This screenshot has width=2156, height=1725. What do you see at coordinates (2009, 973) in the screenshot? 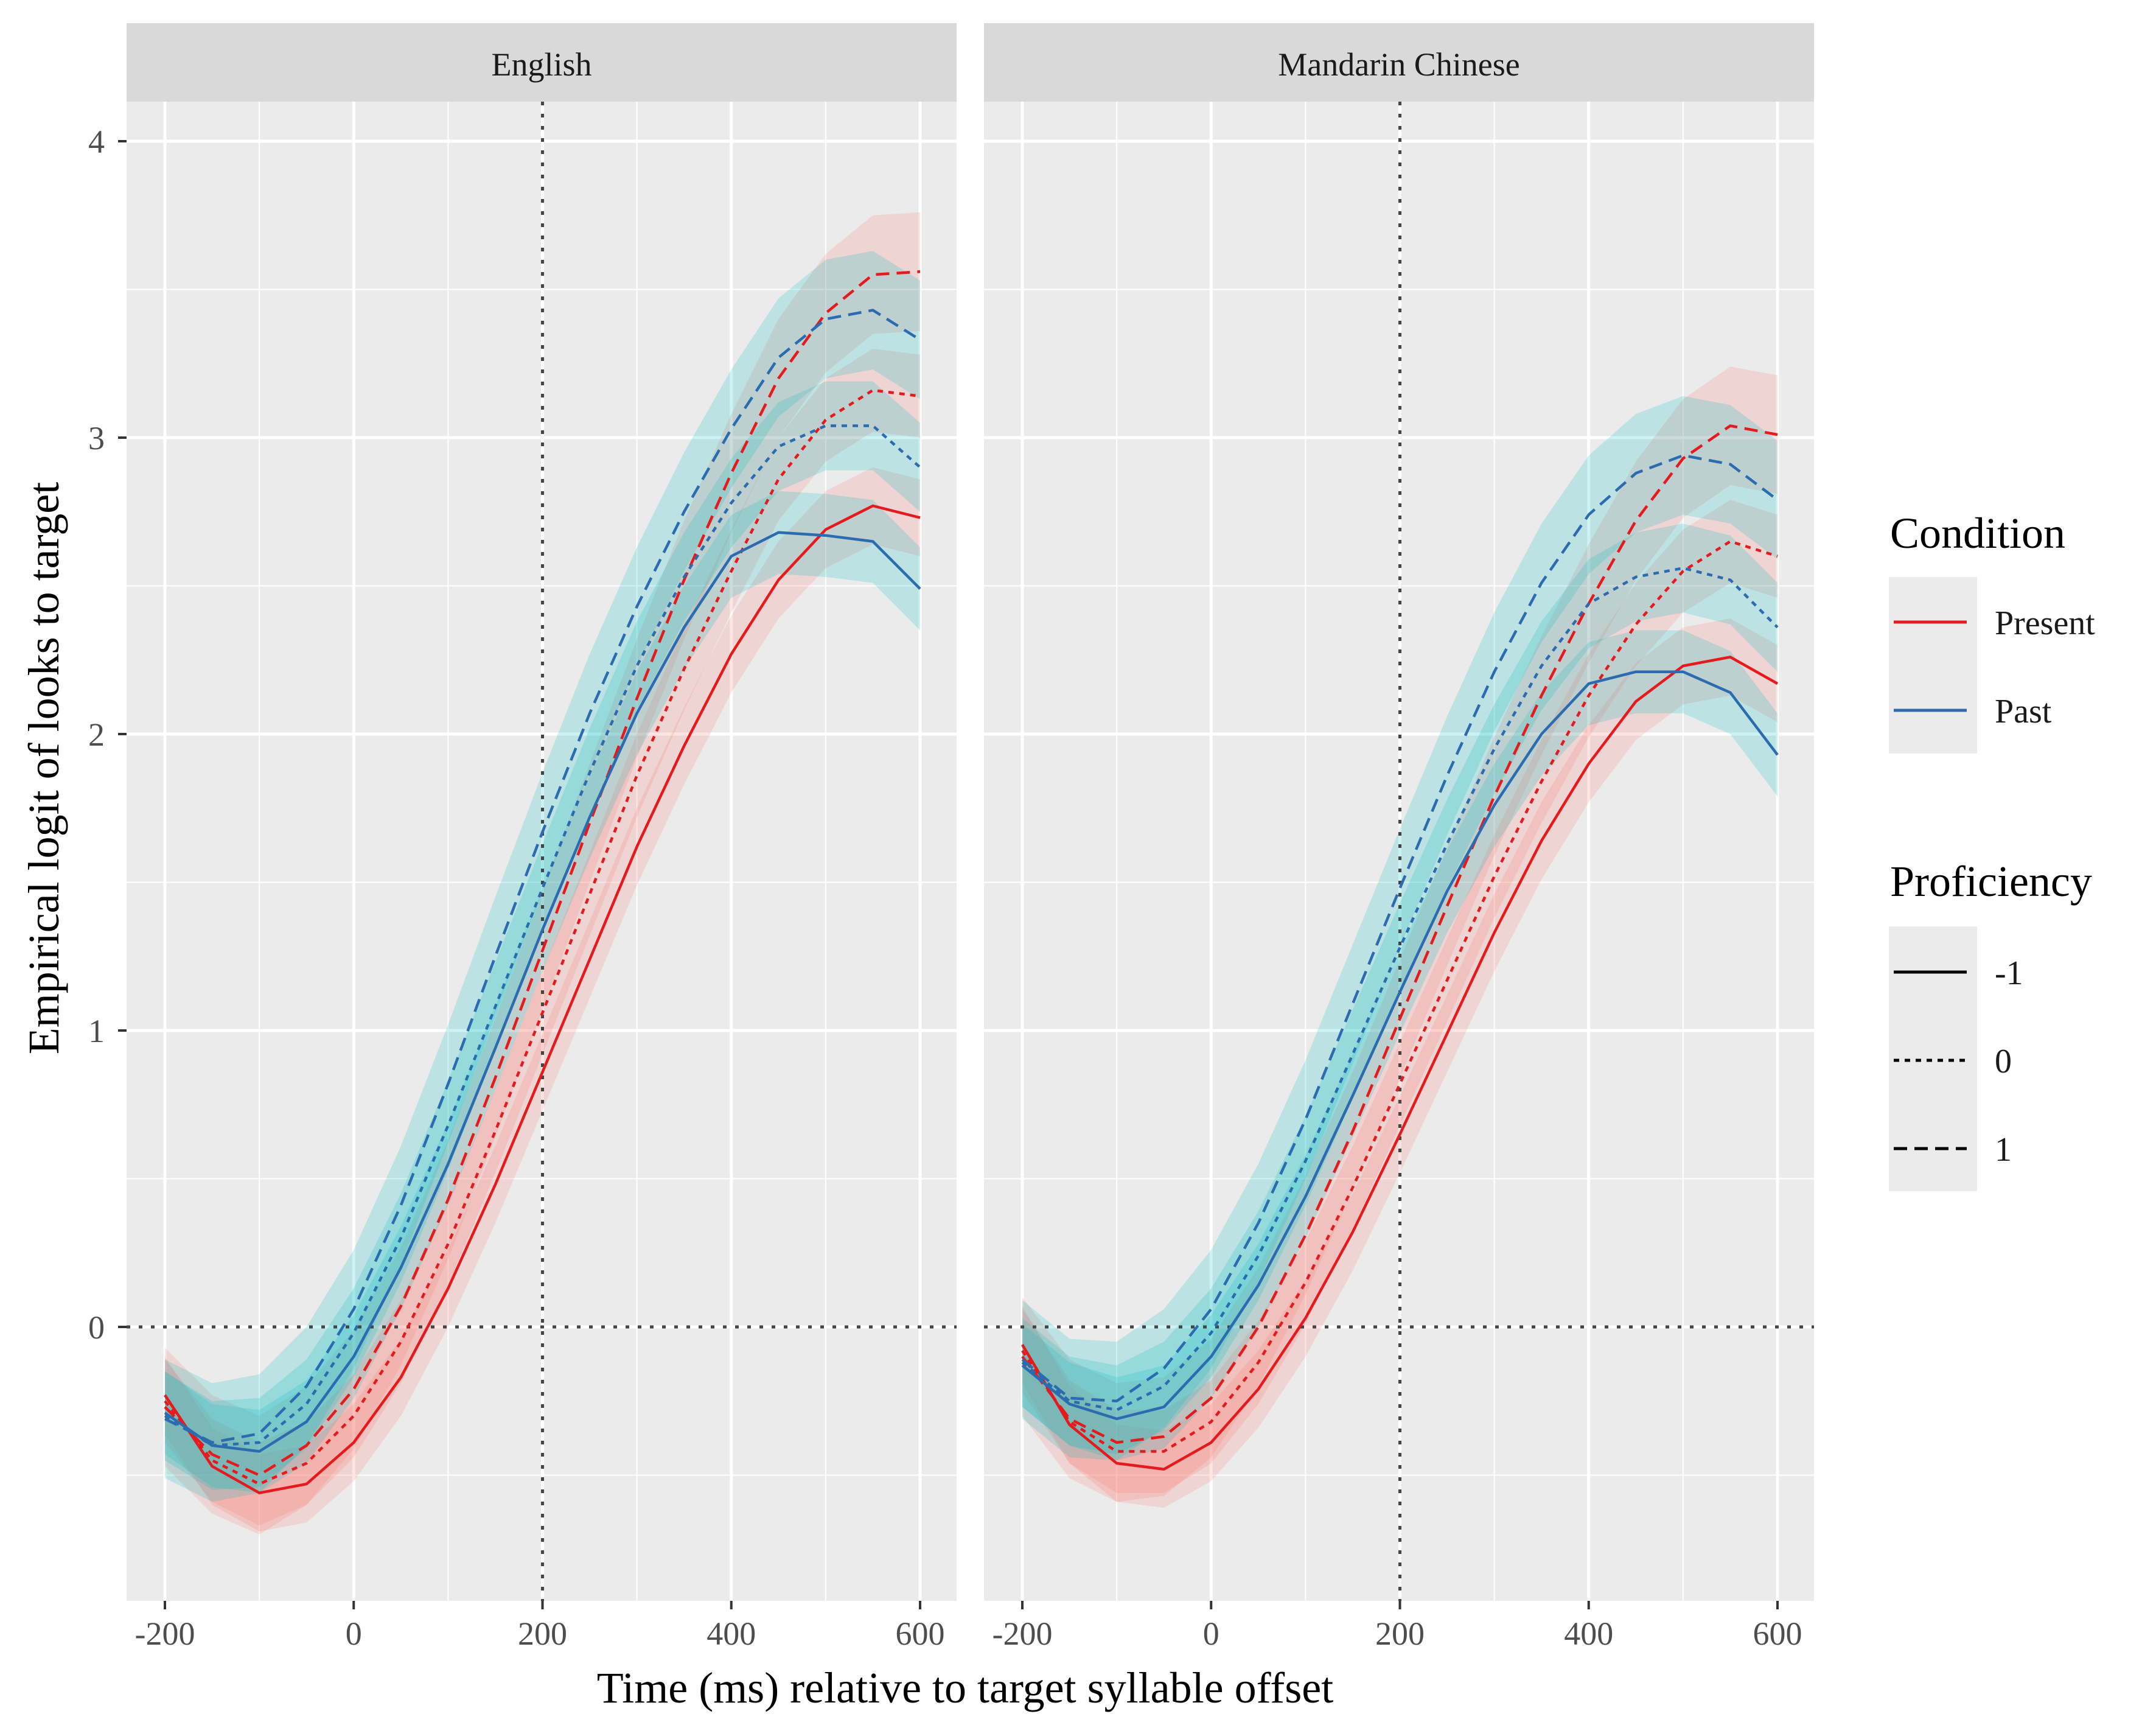
I see `legend-label: -1` at bounding box center [2009, 973].